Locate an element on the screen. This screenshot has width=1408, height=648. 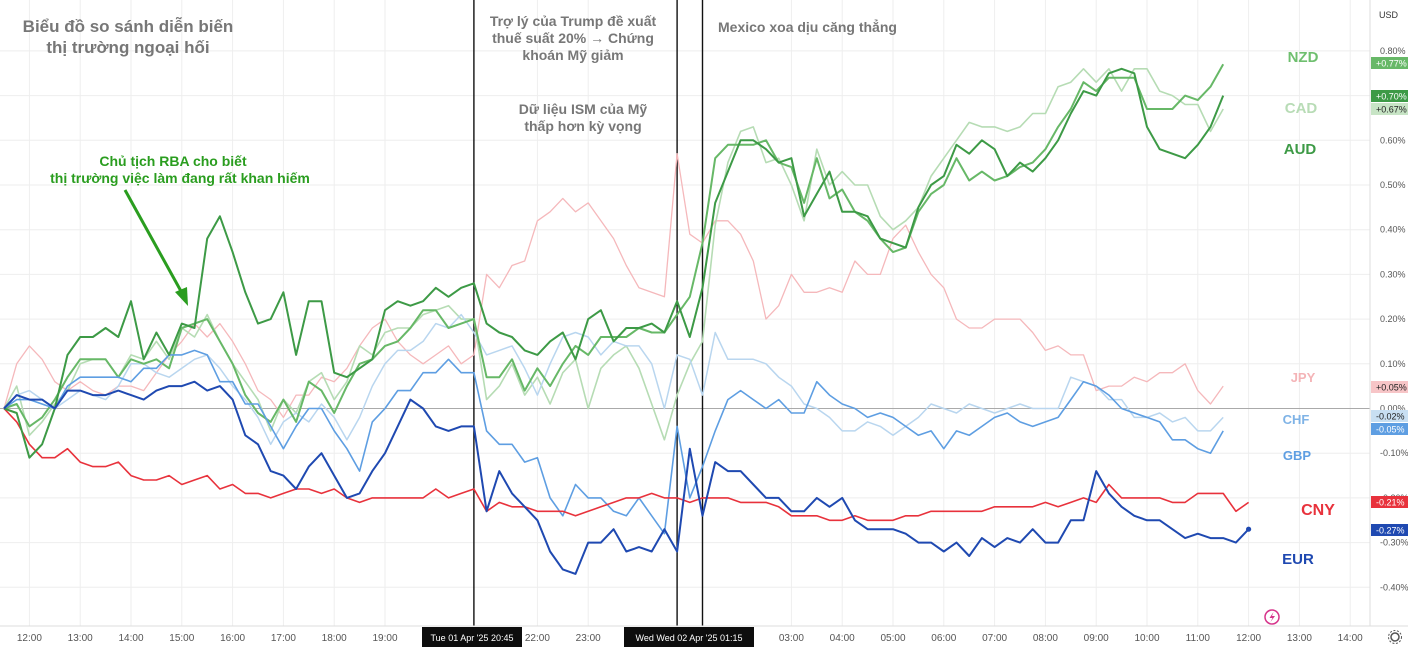
series-name-chf: CHF is located at coordinates (1296, 419).